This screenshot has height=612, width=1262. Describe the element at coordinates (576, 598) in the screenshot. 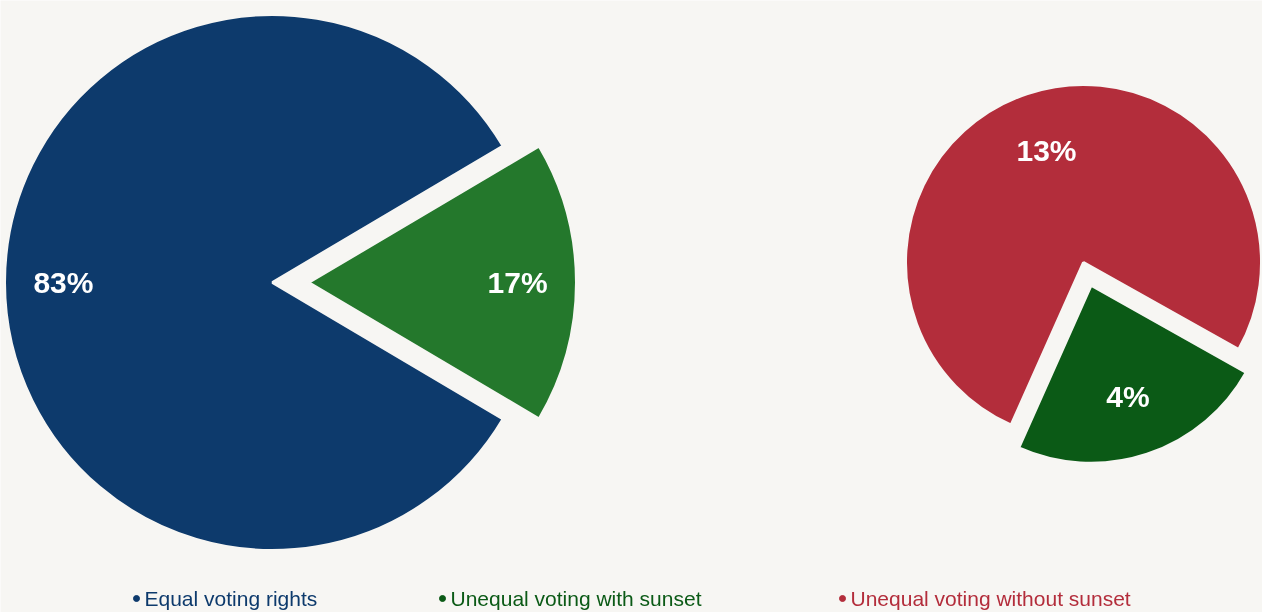

I see `legend-label: Unequal voting with sunset` at that location.